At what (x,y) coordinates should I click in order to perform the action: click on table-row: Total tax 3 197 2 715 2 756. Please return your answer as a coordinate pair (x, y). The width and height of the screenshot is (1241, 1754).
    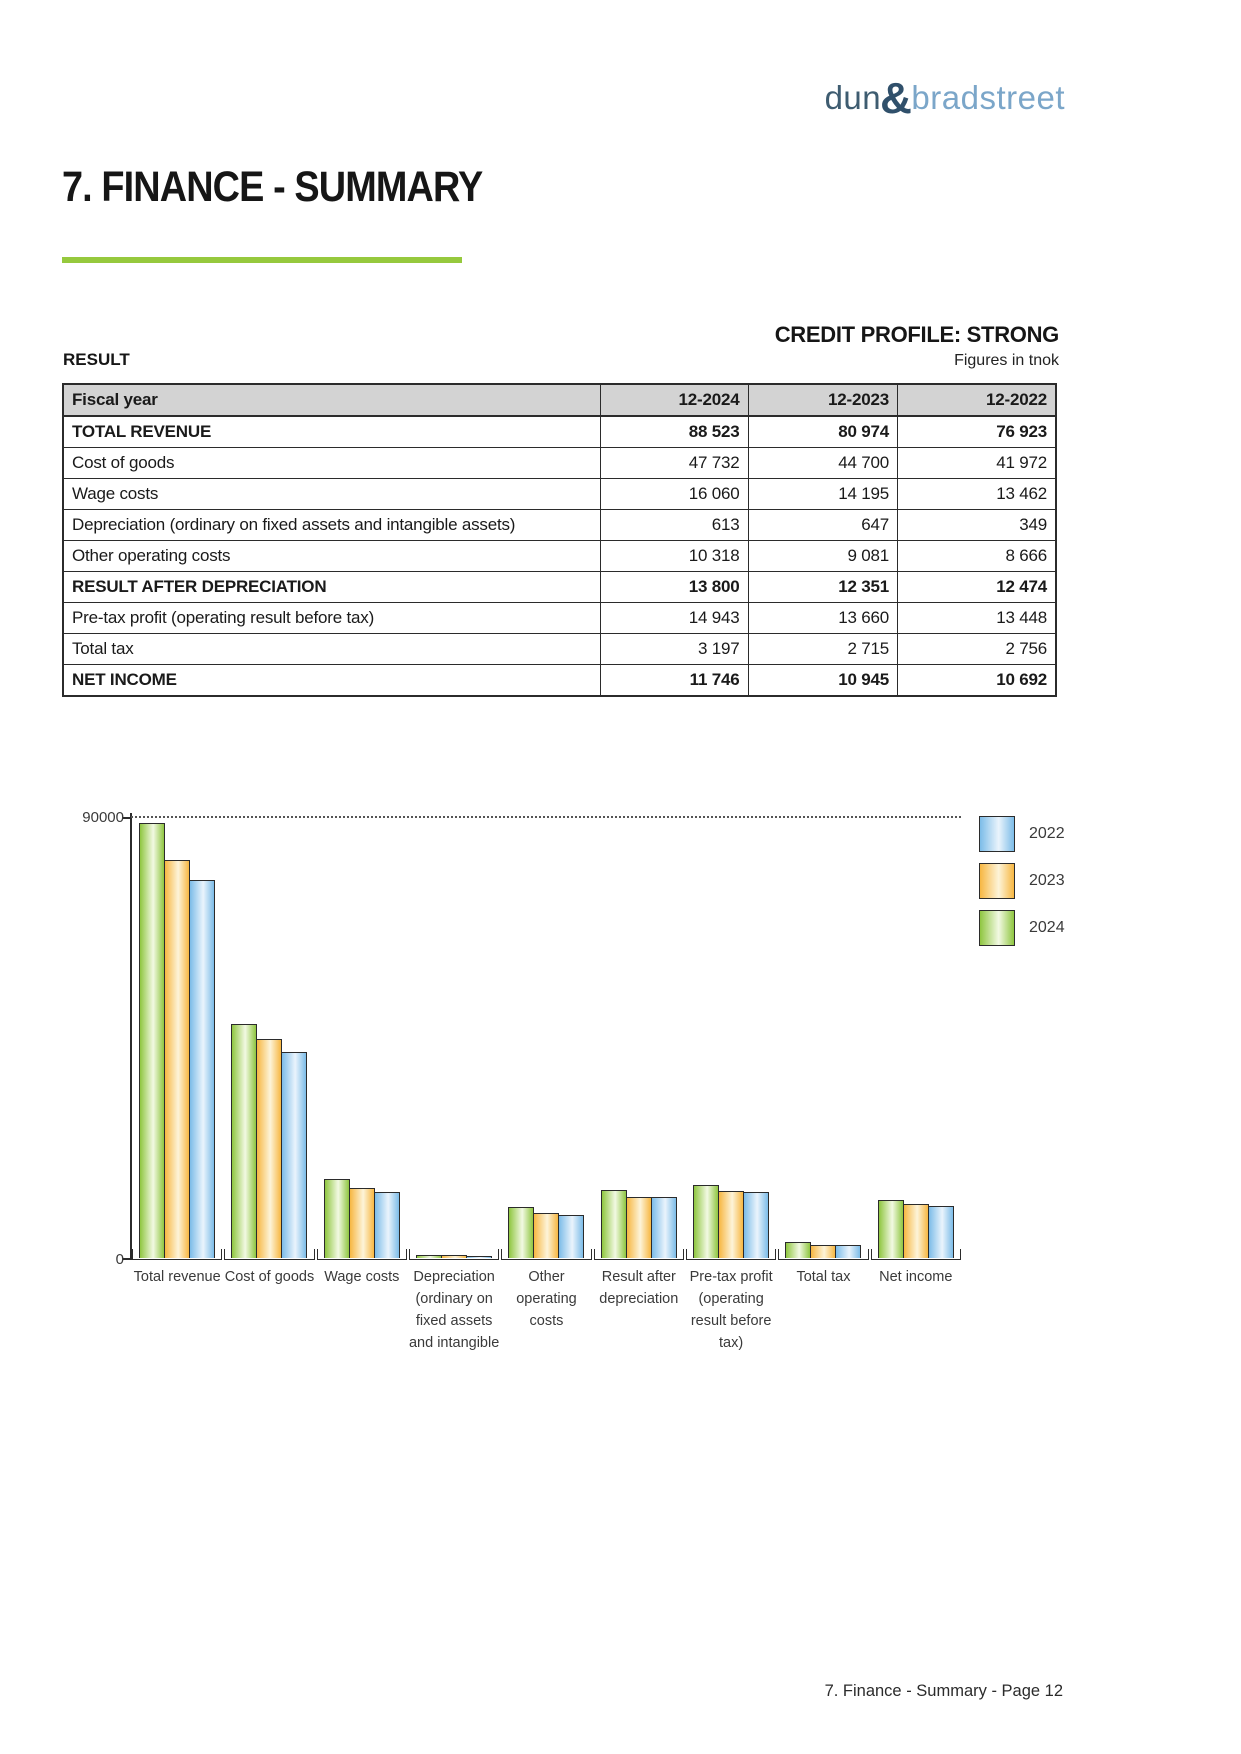
    Looking at the image, I should click on (559, 649).